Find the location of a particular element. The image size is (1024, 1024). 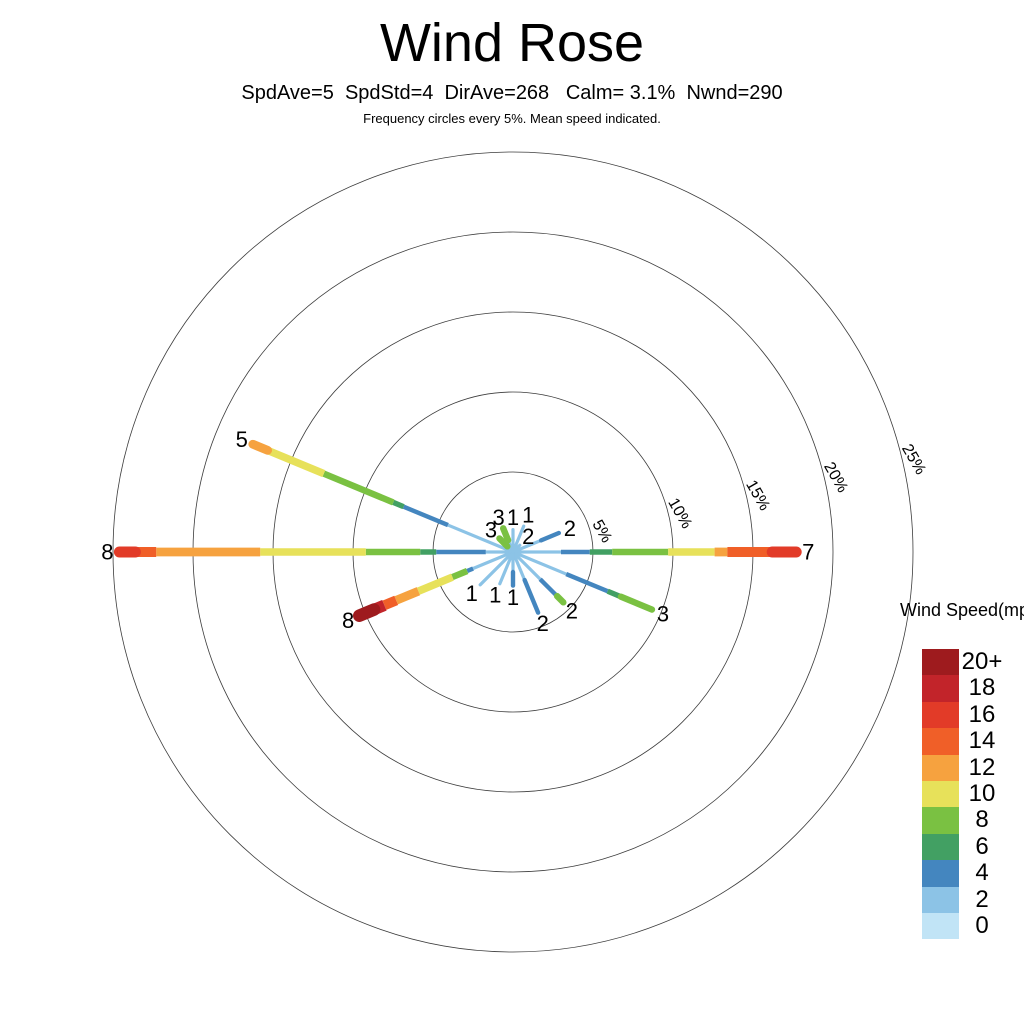

mean-speed-label-ESE: 3 is located at coordinates (663, 614).